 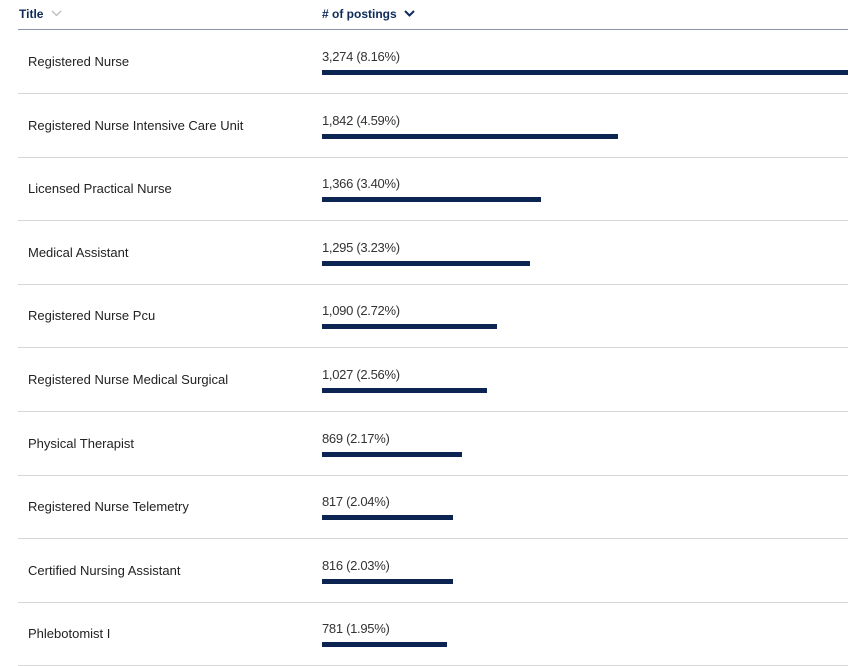 I want to click on table-row: Registered Nurse Telemetry 817 (2.04%), so click(x=433, y=507).